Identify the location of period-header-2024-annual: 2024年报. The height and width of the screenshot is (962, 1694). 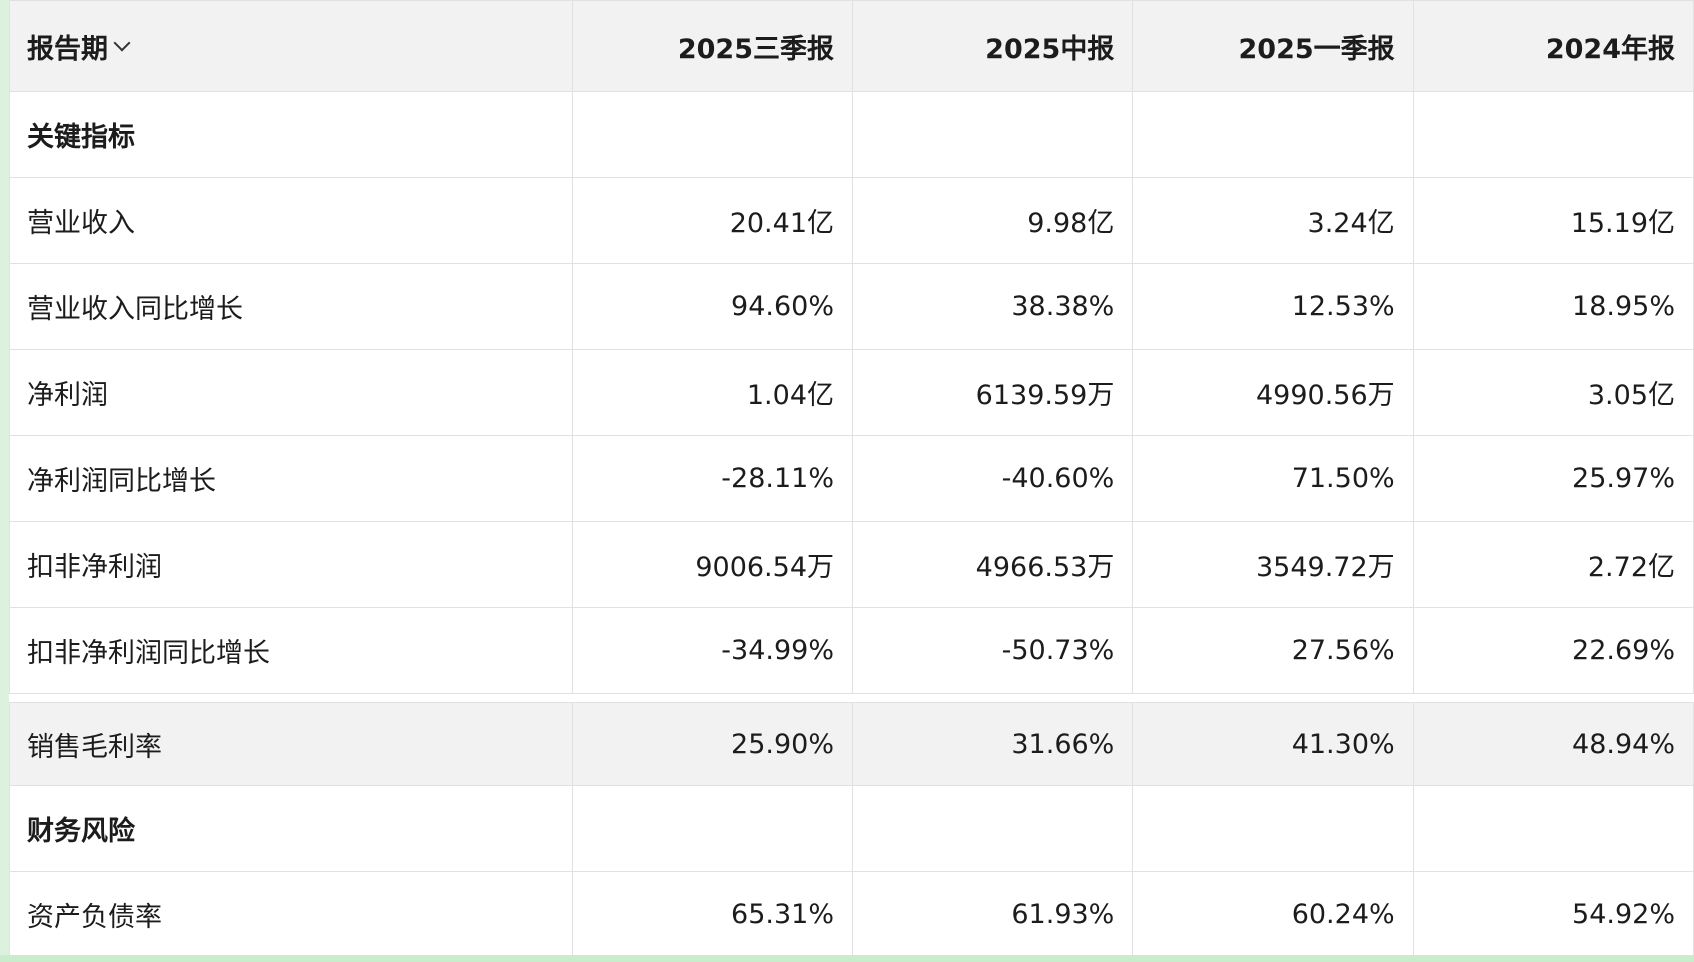
(1553, 46).